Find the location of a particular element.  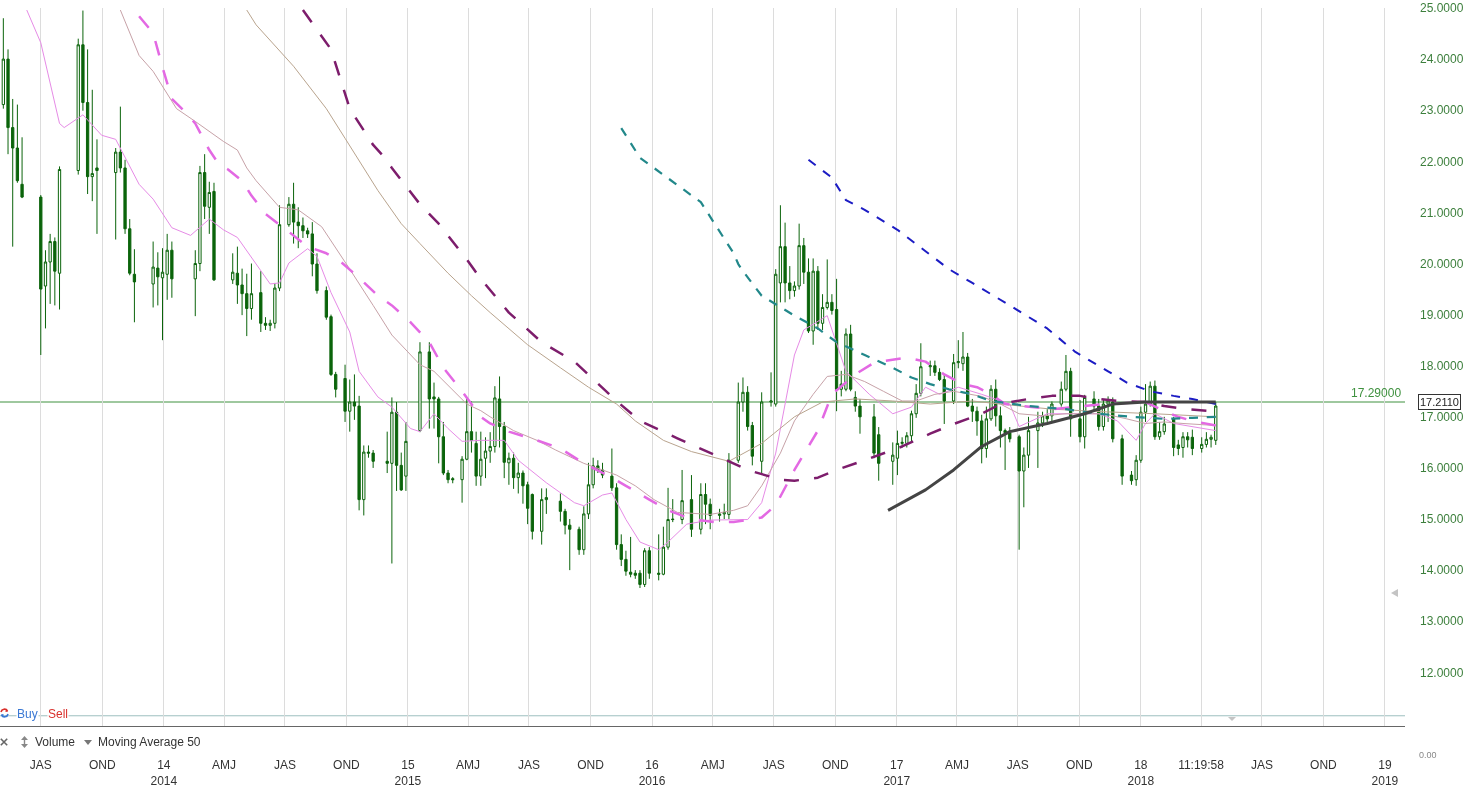

y-tick-label: 14.0000 is located at coordinates (1442, 570).